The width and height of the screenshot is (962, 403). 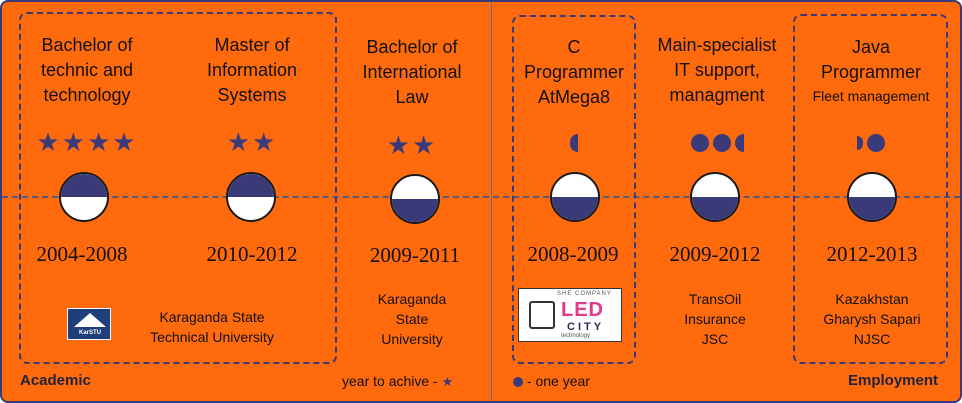 I want to click on job-title: Java Programmer Fleet management, so click(x=871, y=70).